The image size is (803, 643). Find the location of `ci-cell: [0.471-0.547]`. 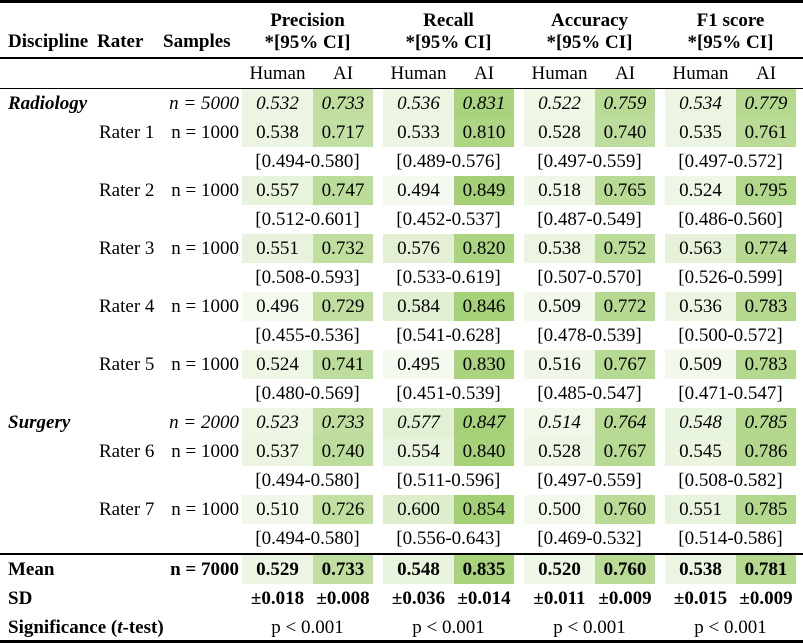

ci-cell: [0.471-0.547] is located at coordinates (730, 393).